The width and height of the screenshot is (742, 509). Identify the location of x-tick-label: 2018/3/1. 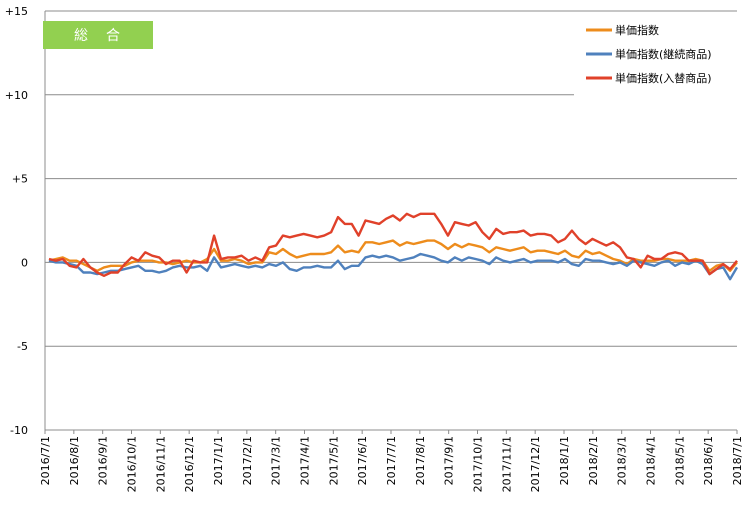
(622, 460).